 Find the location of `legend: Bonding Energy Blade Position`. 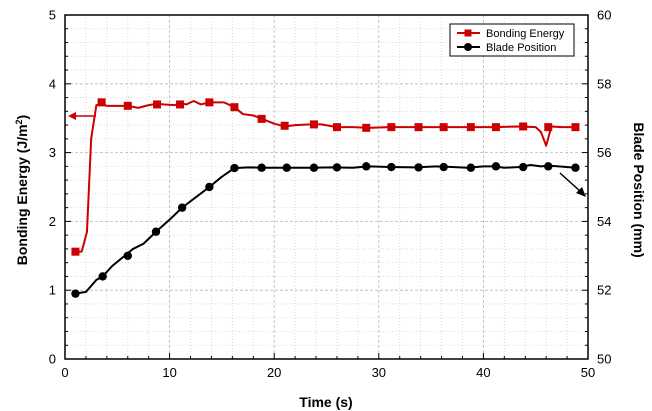

legend: Bonding Energy Blade Position is located at coordinates (512, 40).